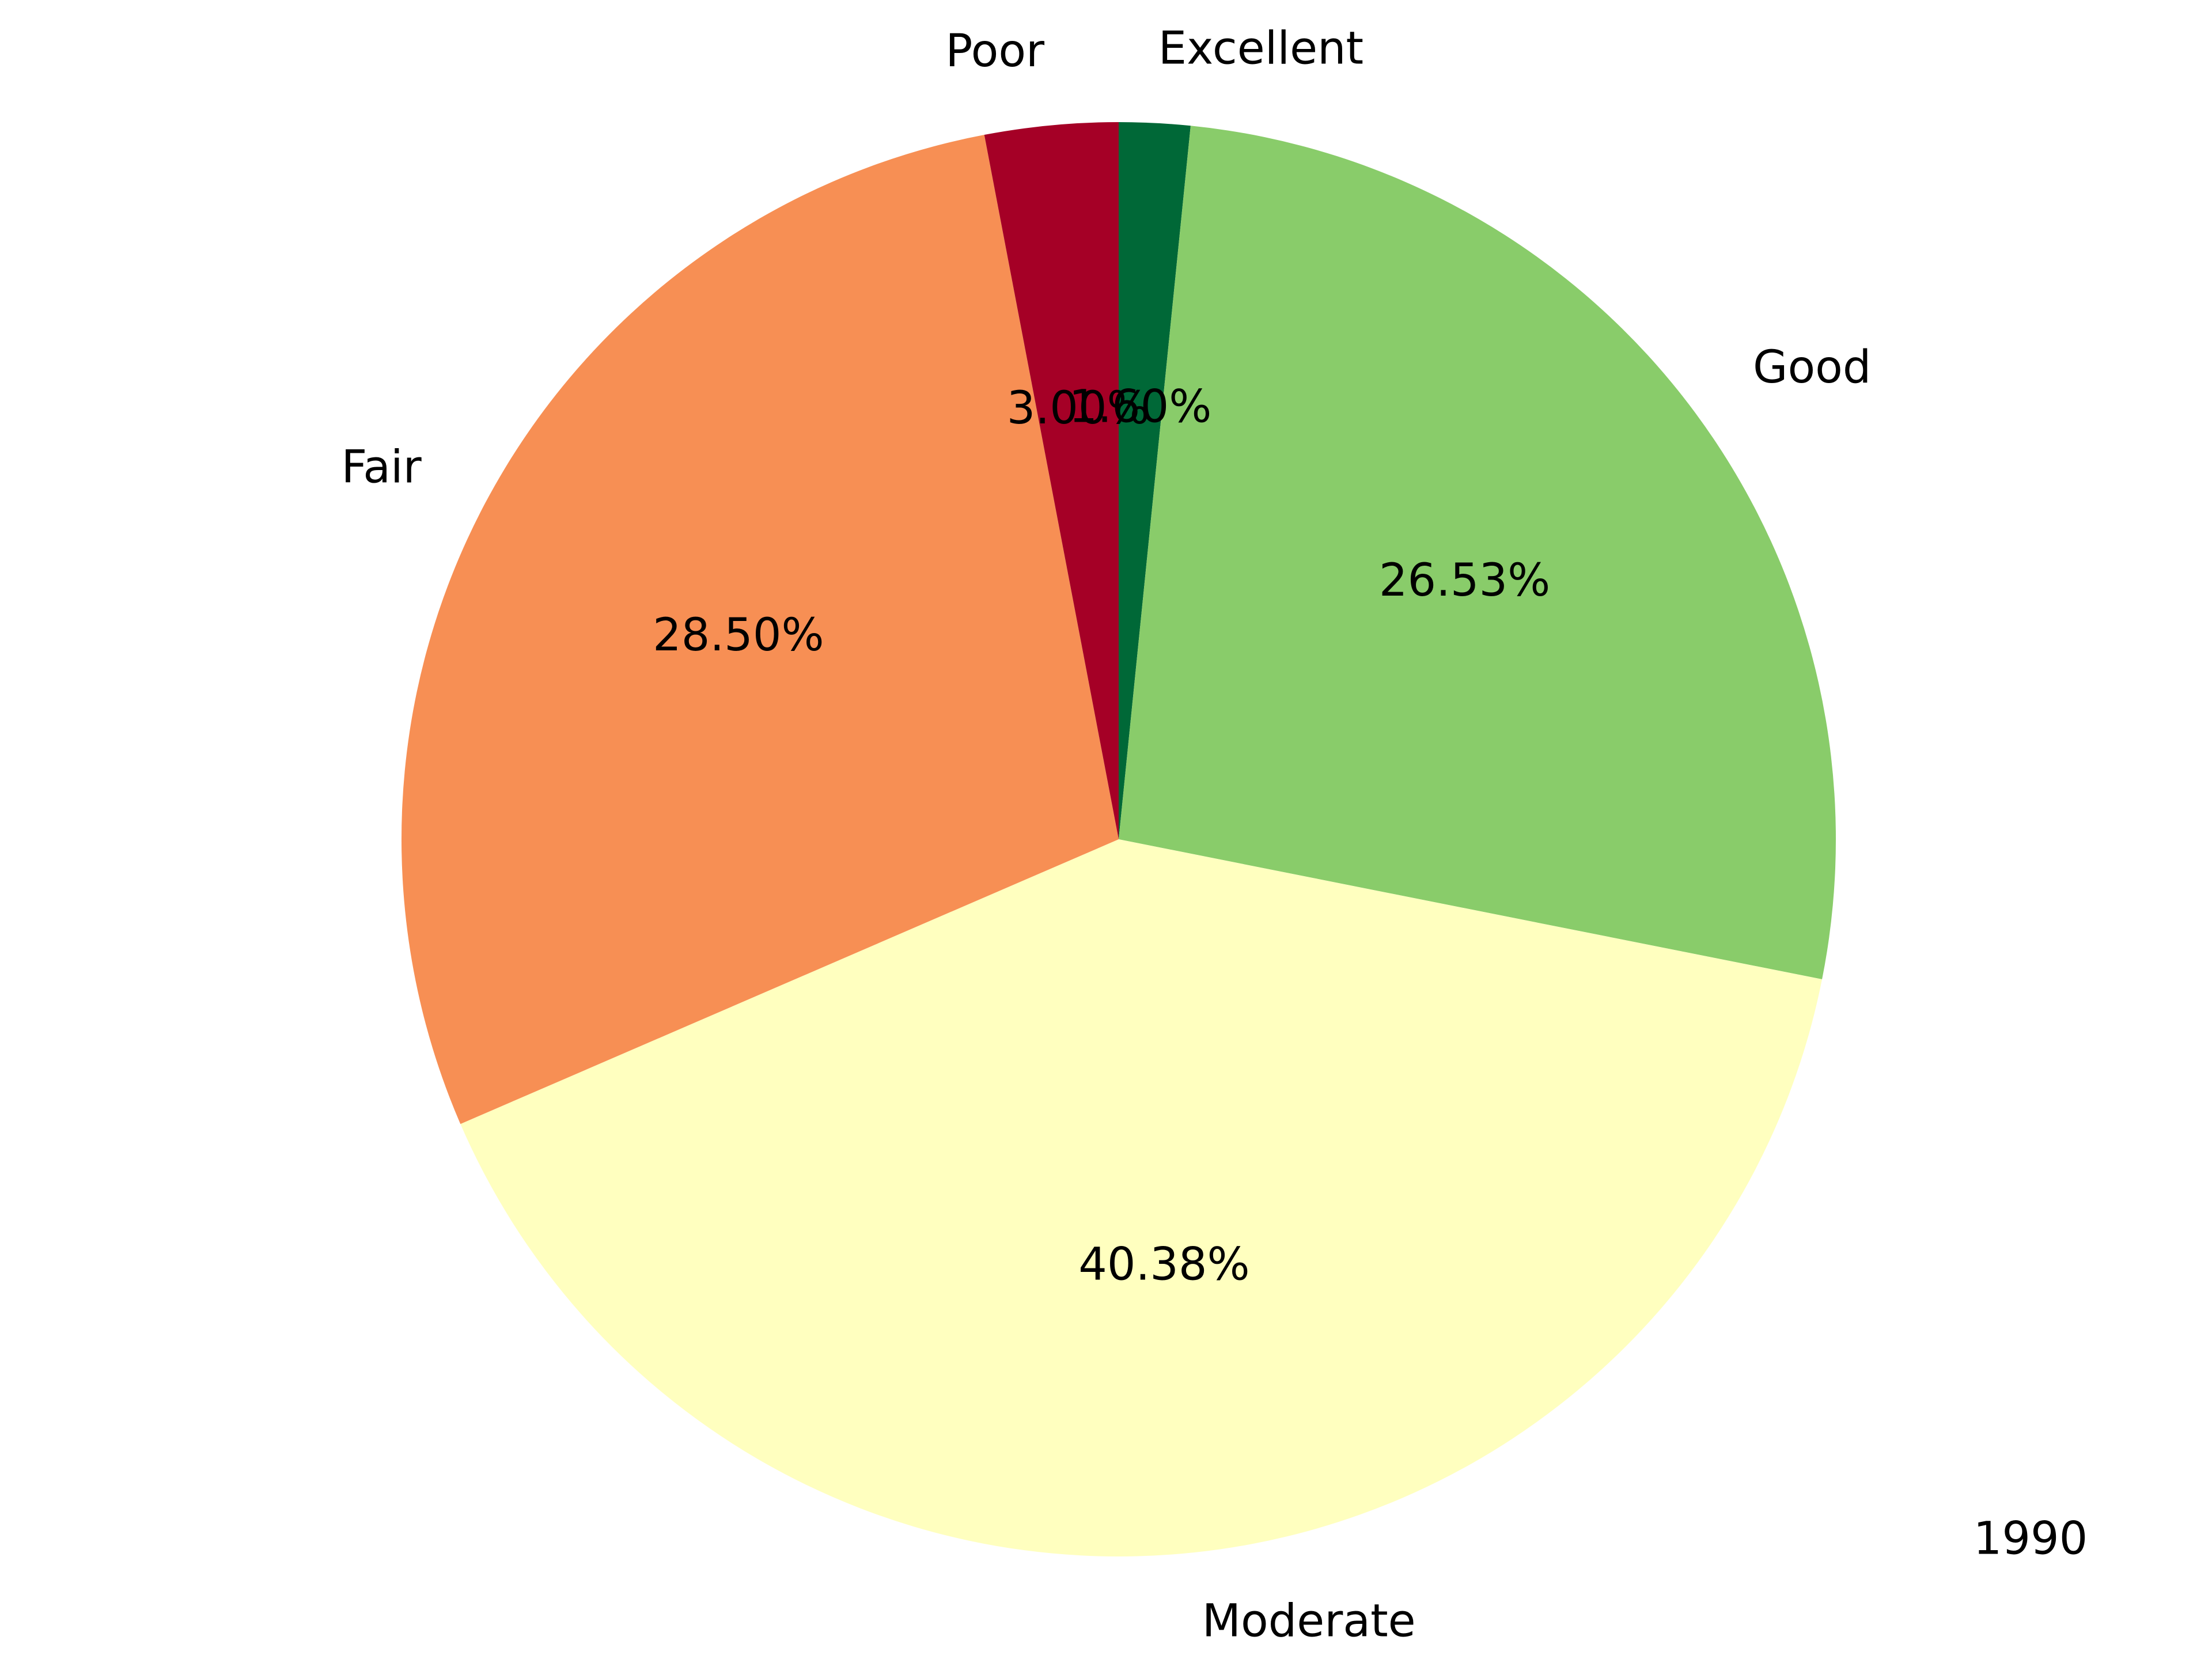  What do you see at coordinates (995, 51) in the screenshot?
I see `category-label-poor: Poor` at bounding box center [995, 51].